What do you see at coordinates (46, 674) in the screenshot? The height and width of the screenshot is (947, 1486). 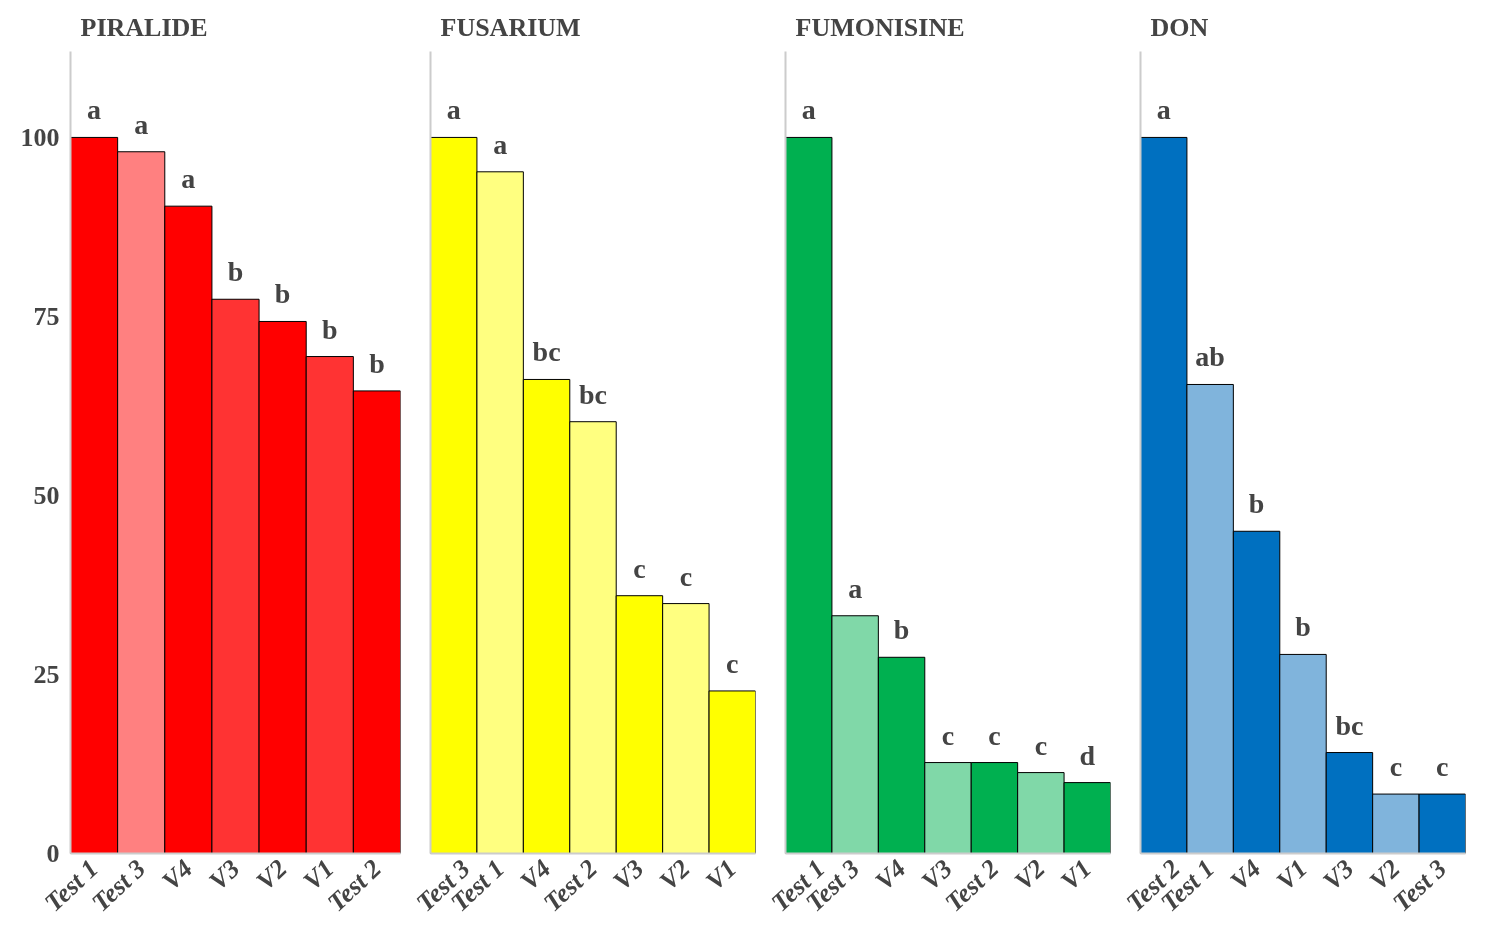 I see `y-tick-label: 25` at bounding box center [46, 674].